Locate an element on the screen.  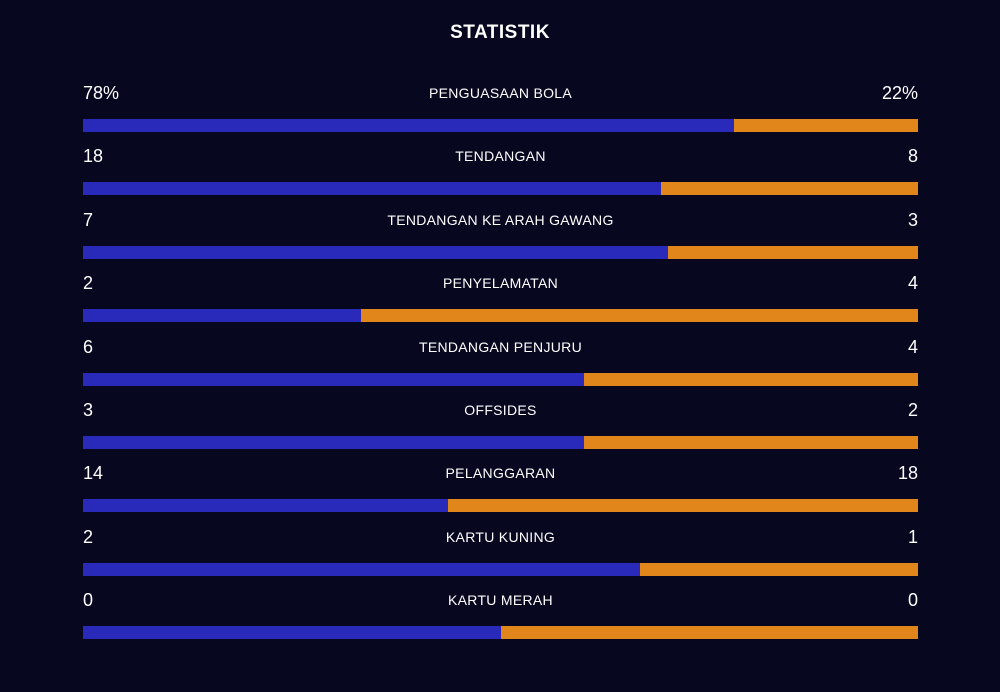
stat-label: KARTU KUNING is located at coordinates (500, 536).